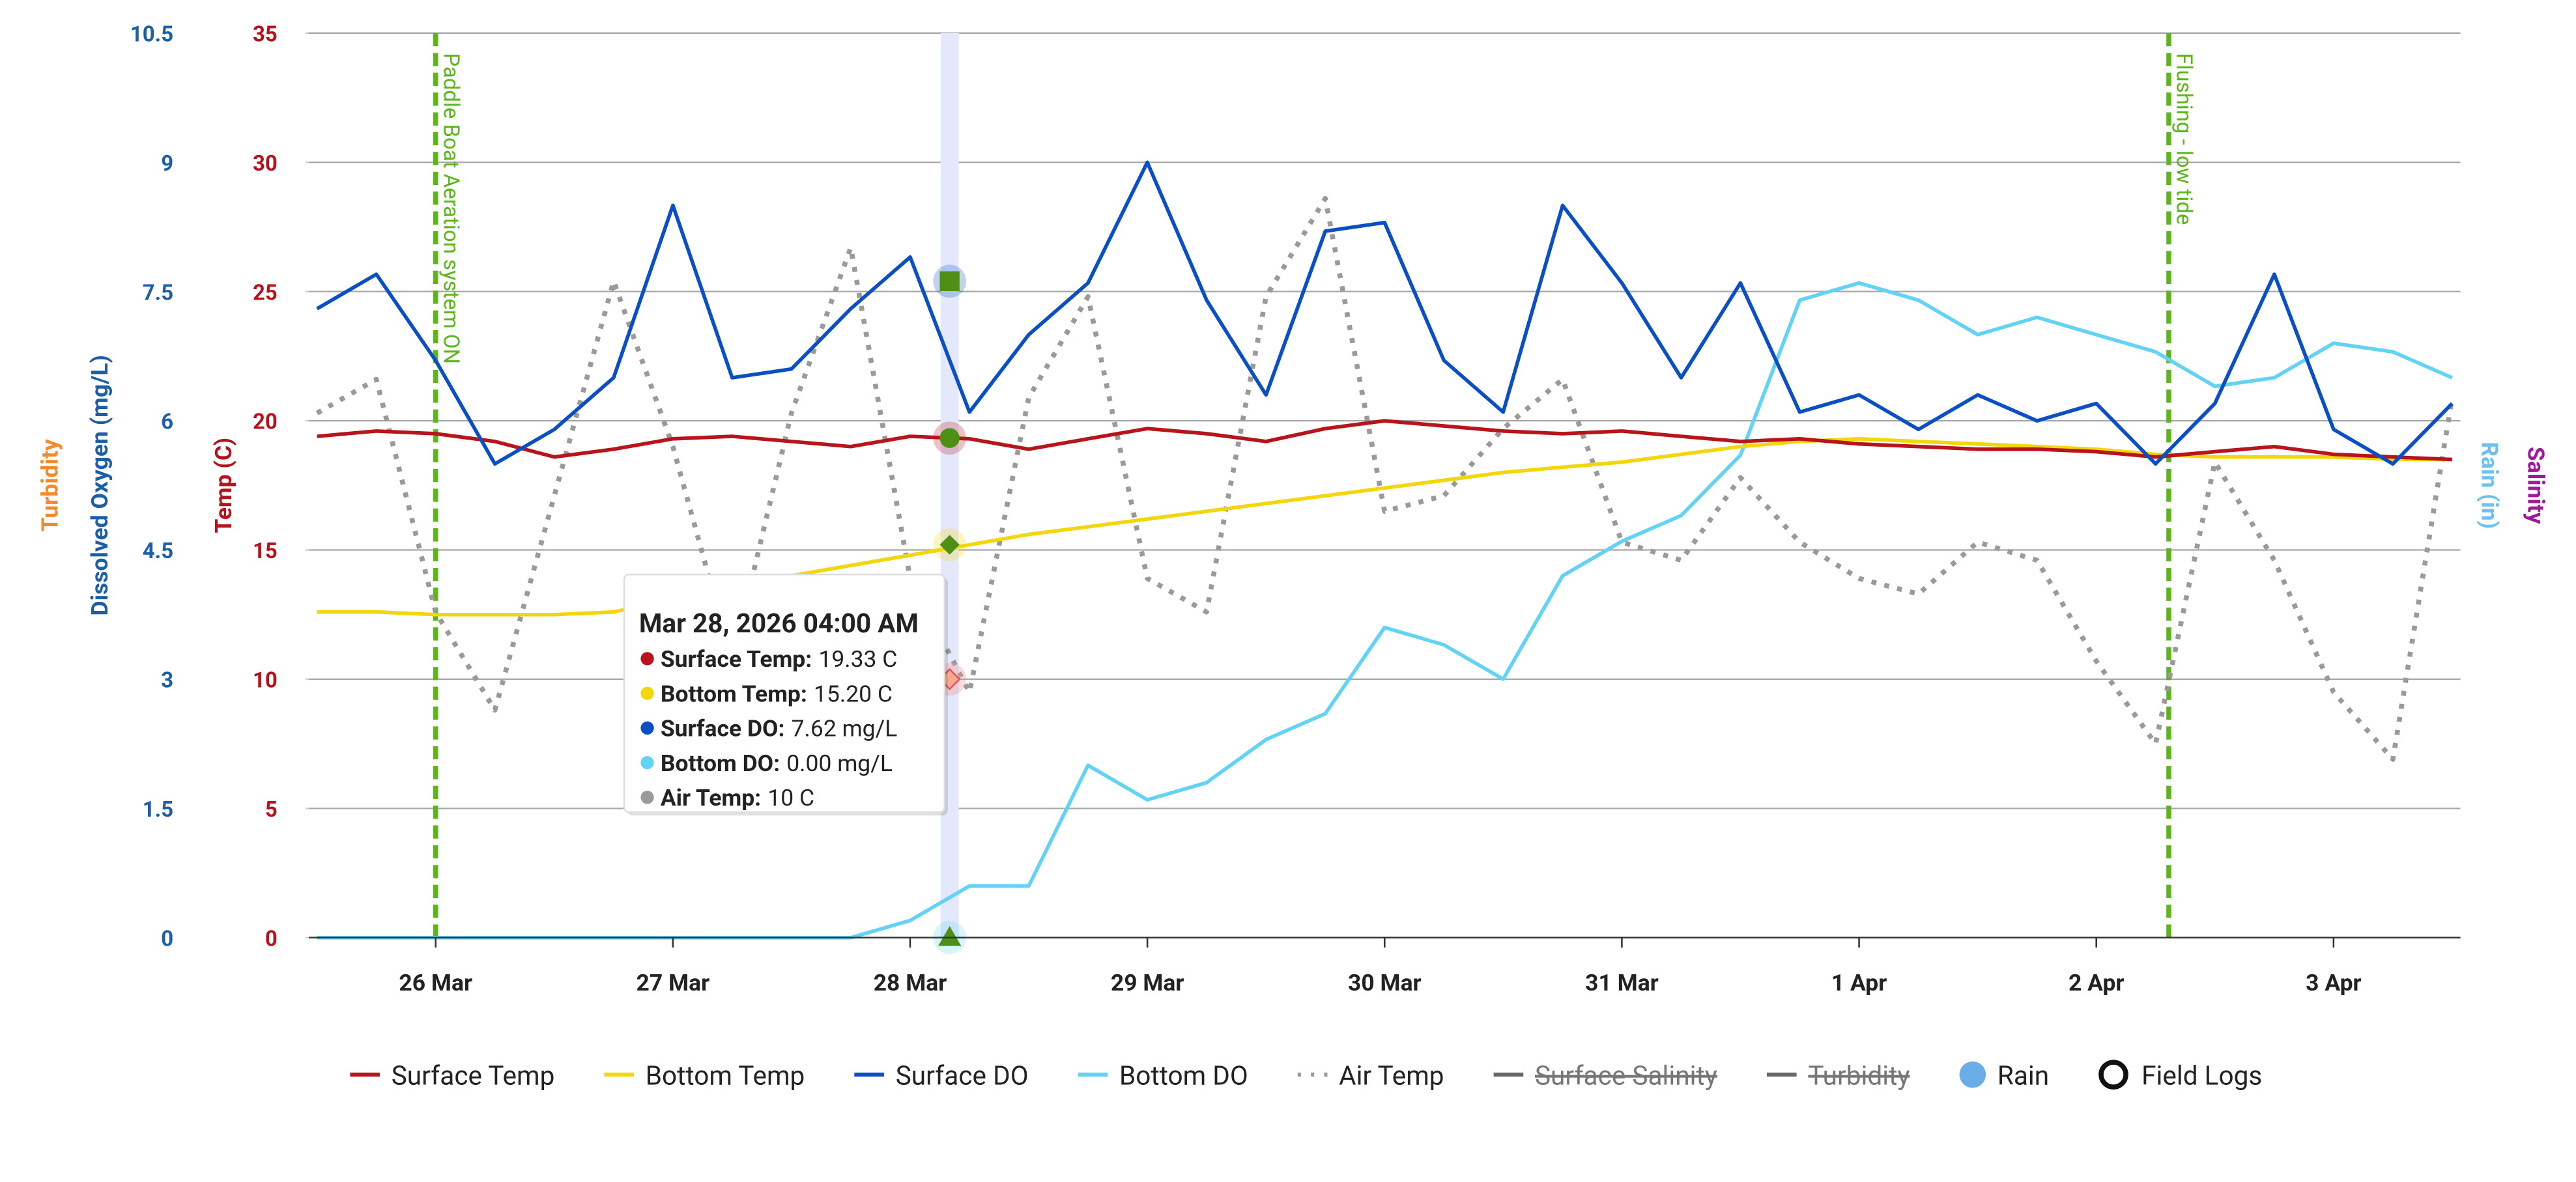  I want to click on legend-item: Surface Temp, so click(452, 1075).